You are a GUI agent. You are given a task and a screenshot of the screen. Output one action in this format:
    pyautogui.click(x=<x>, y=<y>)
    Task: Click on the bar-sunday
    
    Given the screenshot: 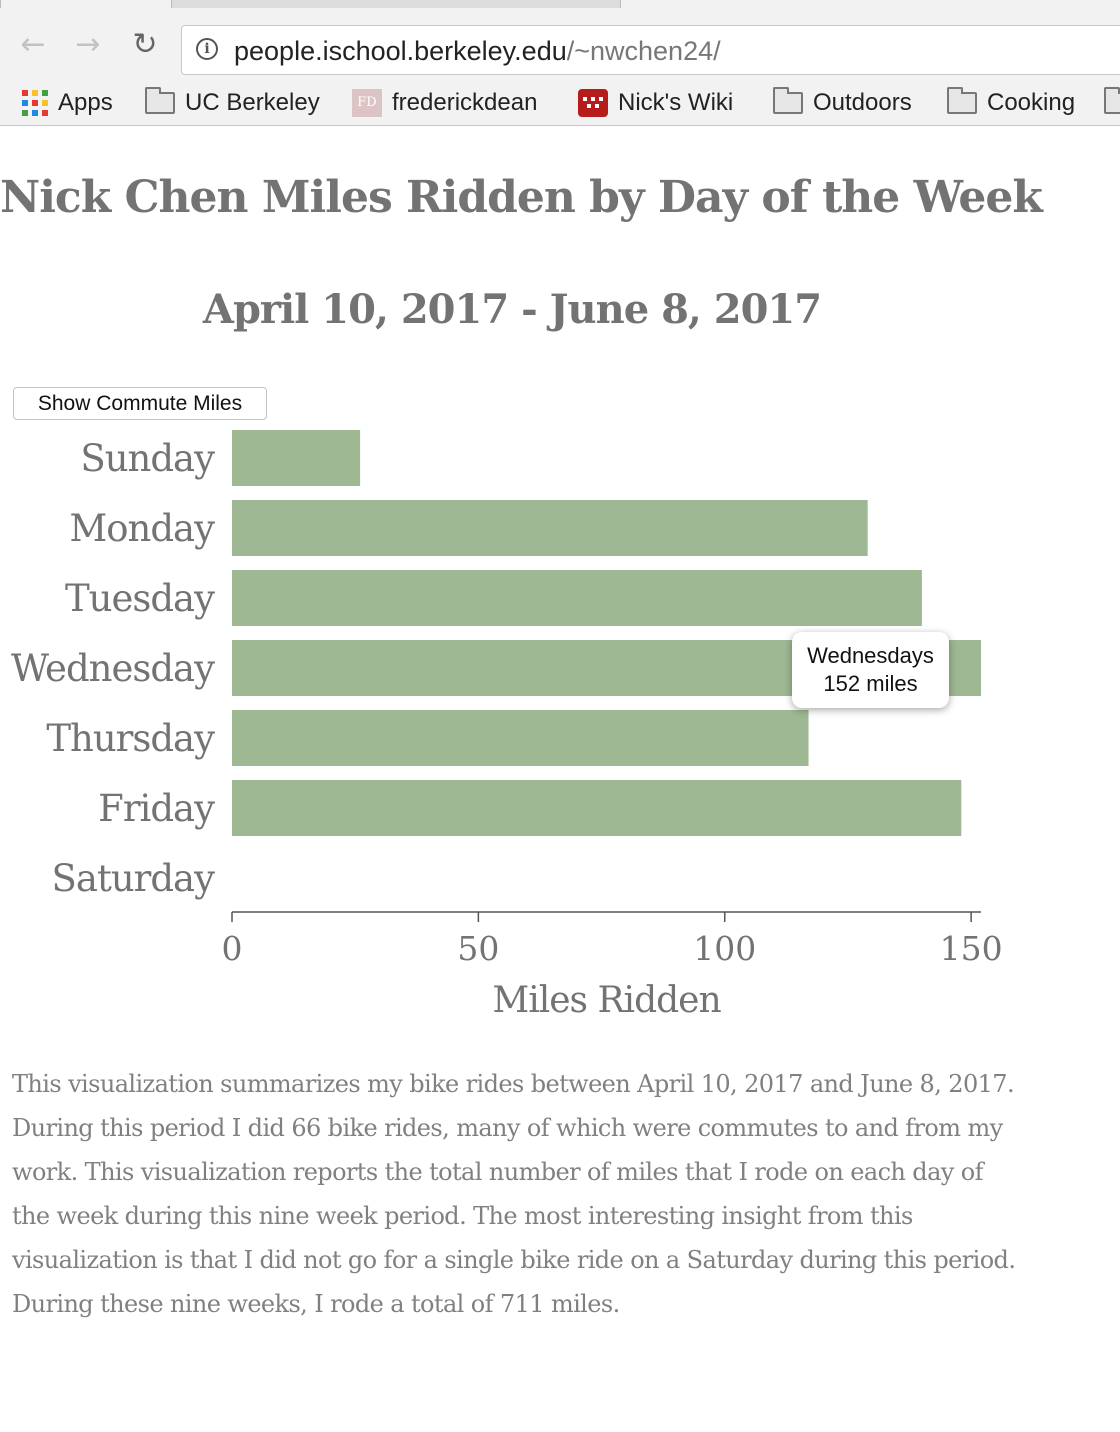 What is the action you would take?
    pyautogui.click(x=296, y=458)
    